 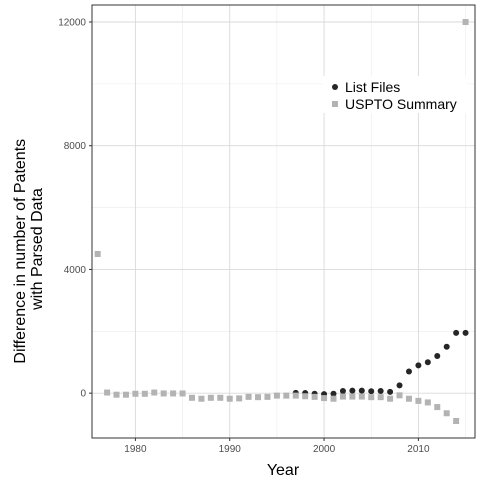 What do you see at coordinates (401, 104) in the screenshot?
I see `legend-label-uspto-summary: USPTO Summary` at bounding box center [401, 104].